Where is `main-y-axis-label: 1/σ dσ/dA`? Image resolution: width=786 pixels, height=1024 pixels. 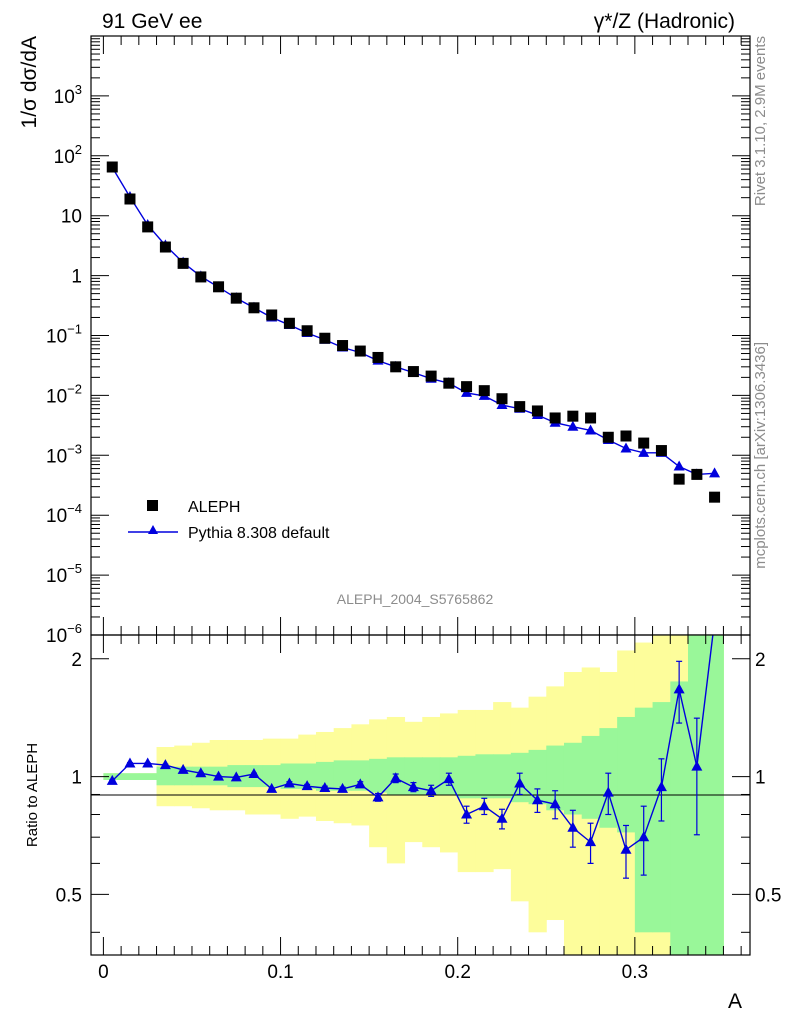 main-y-axis-label: 1/σ dσ/dA is located at coordinates (29, 82).